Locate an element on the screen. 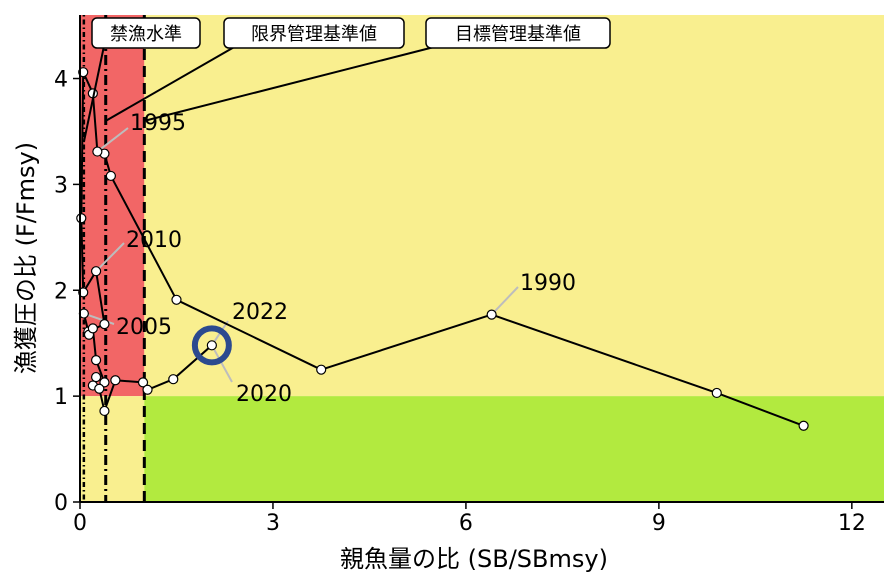 This screenshot has width=884, height=580. year-label: 2022 is located at coordinates (260, 312).